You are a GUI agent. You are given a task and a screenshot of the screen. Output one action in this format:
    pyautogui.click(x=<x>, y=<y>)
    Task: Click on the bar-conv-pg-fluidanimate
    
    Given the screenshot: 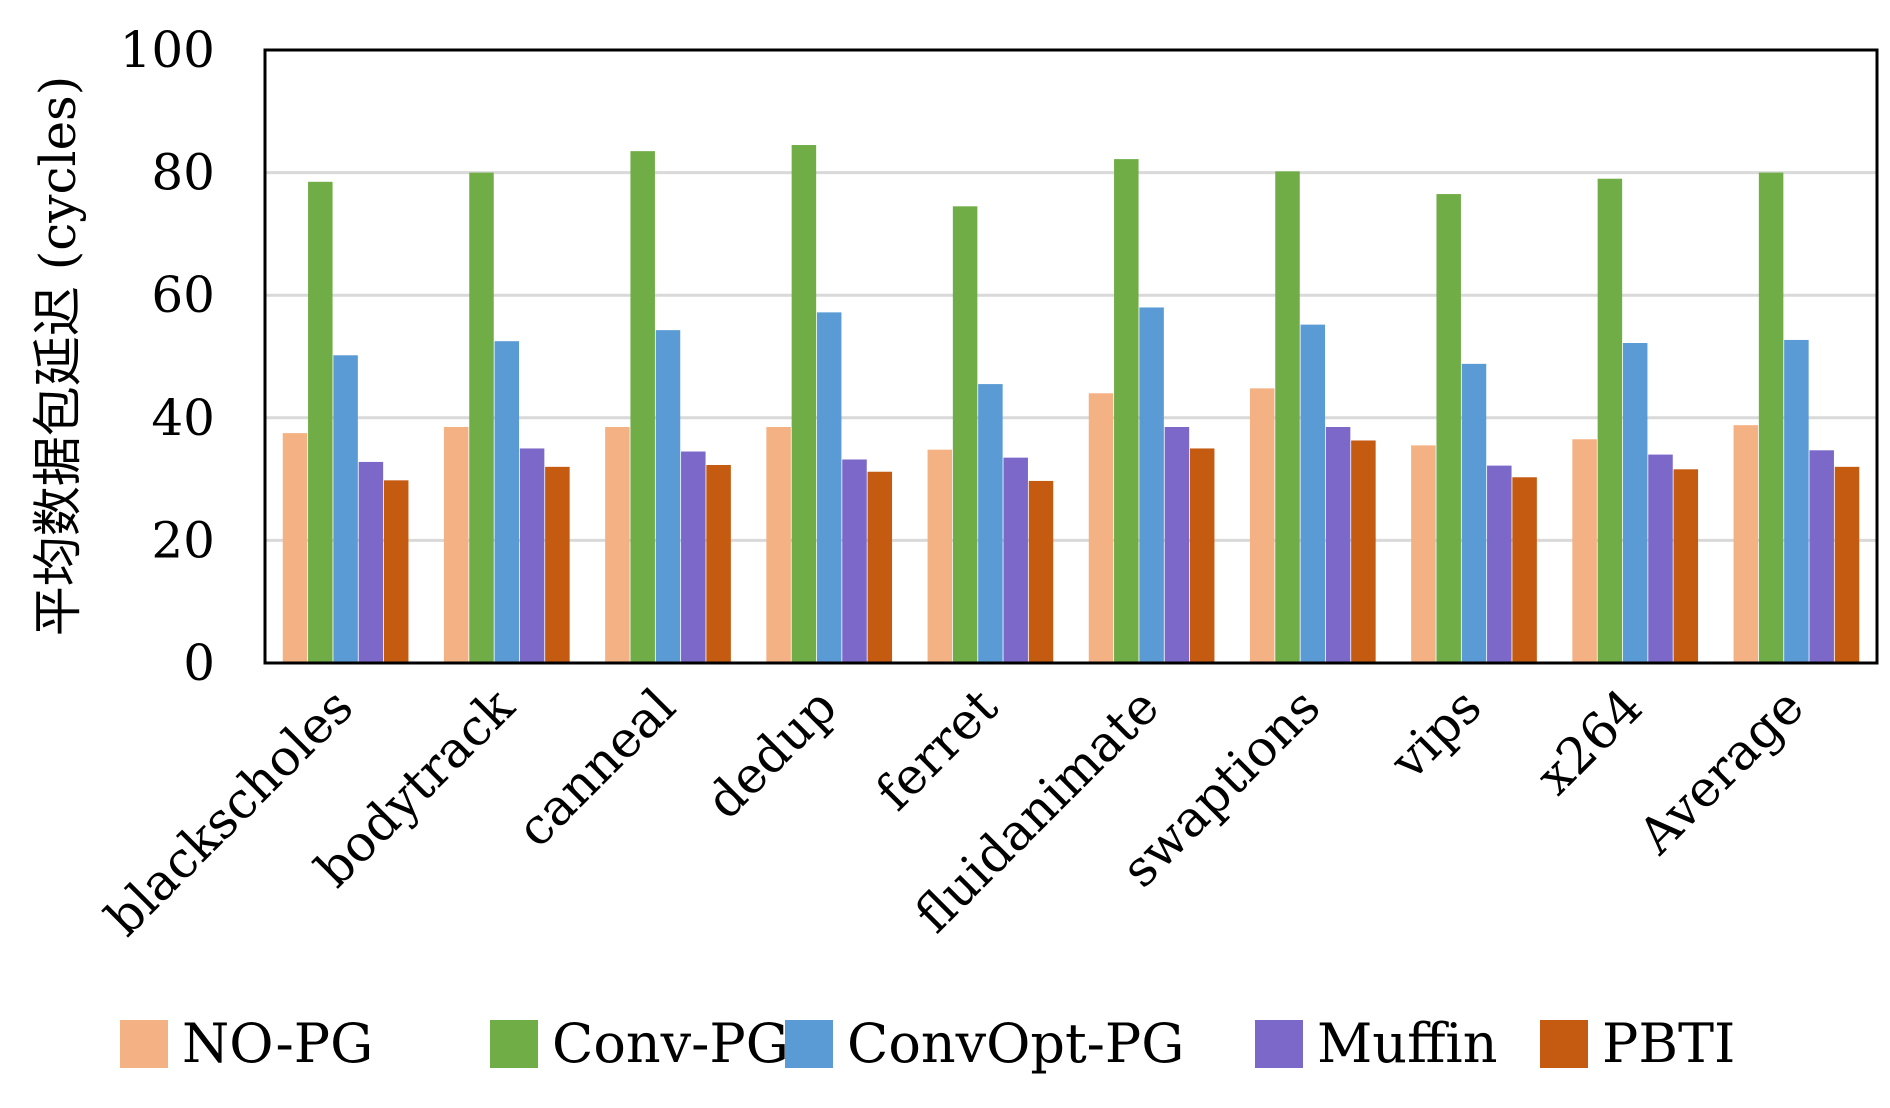 What is the action you would take?
    pyautogui.click(x=1126, y=411)
    